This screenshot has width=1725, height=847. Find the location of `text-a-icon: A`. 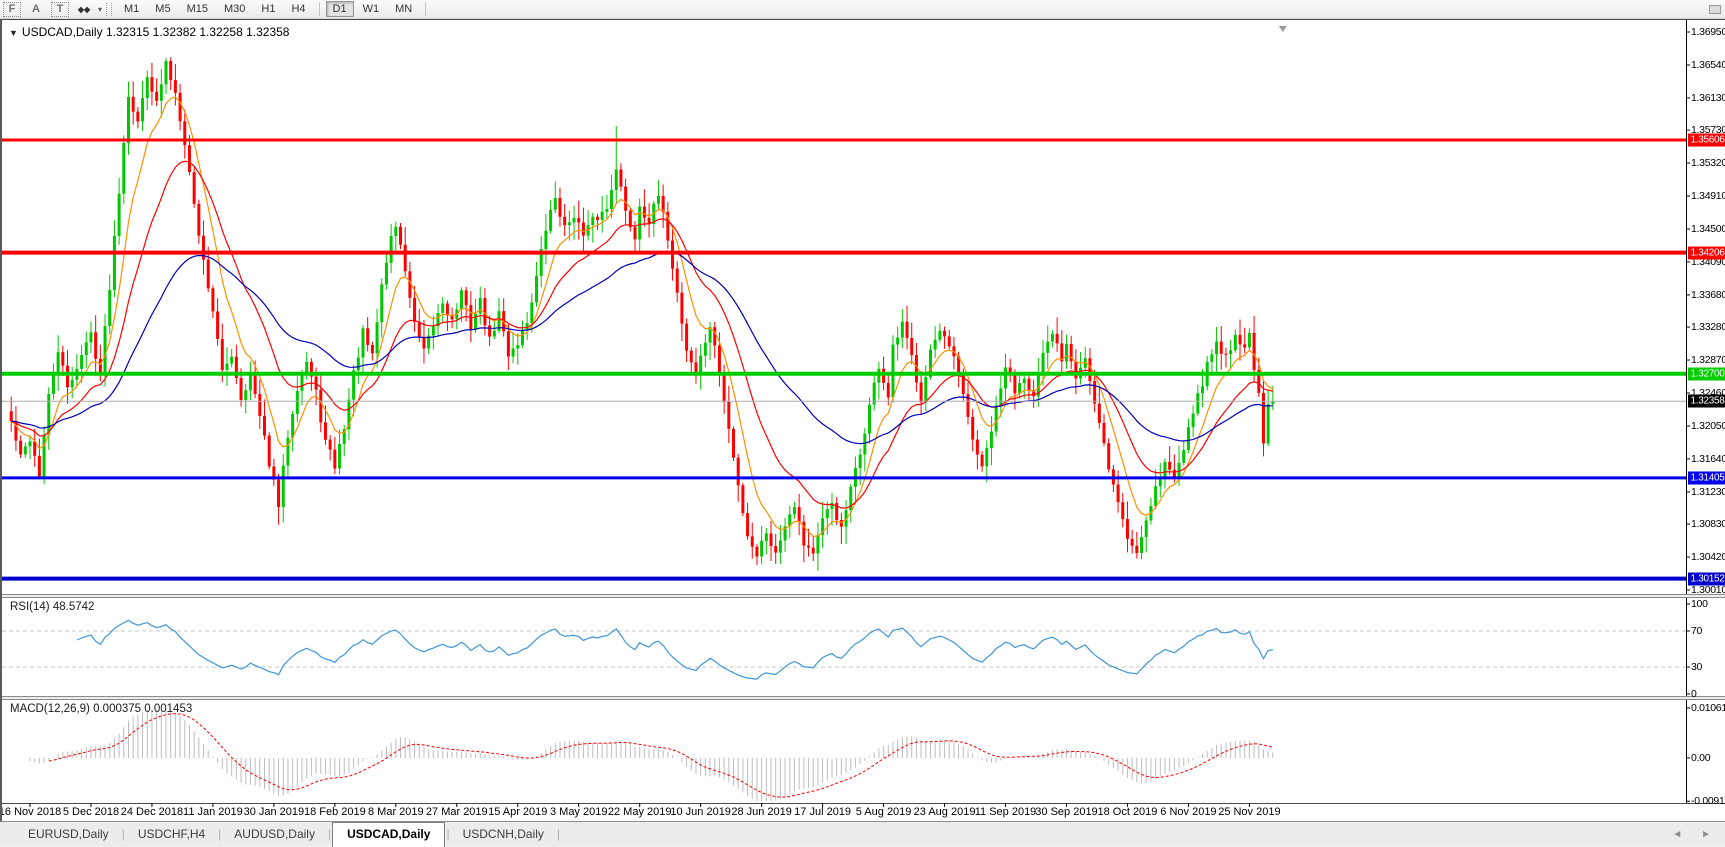

text-a-icon: A is located at coordinates (36, 9).